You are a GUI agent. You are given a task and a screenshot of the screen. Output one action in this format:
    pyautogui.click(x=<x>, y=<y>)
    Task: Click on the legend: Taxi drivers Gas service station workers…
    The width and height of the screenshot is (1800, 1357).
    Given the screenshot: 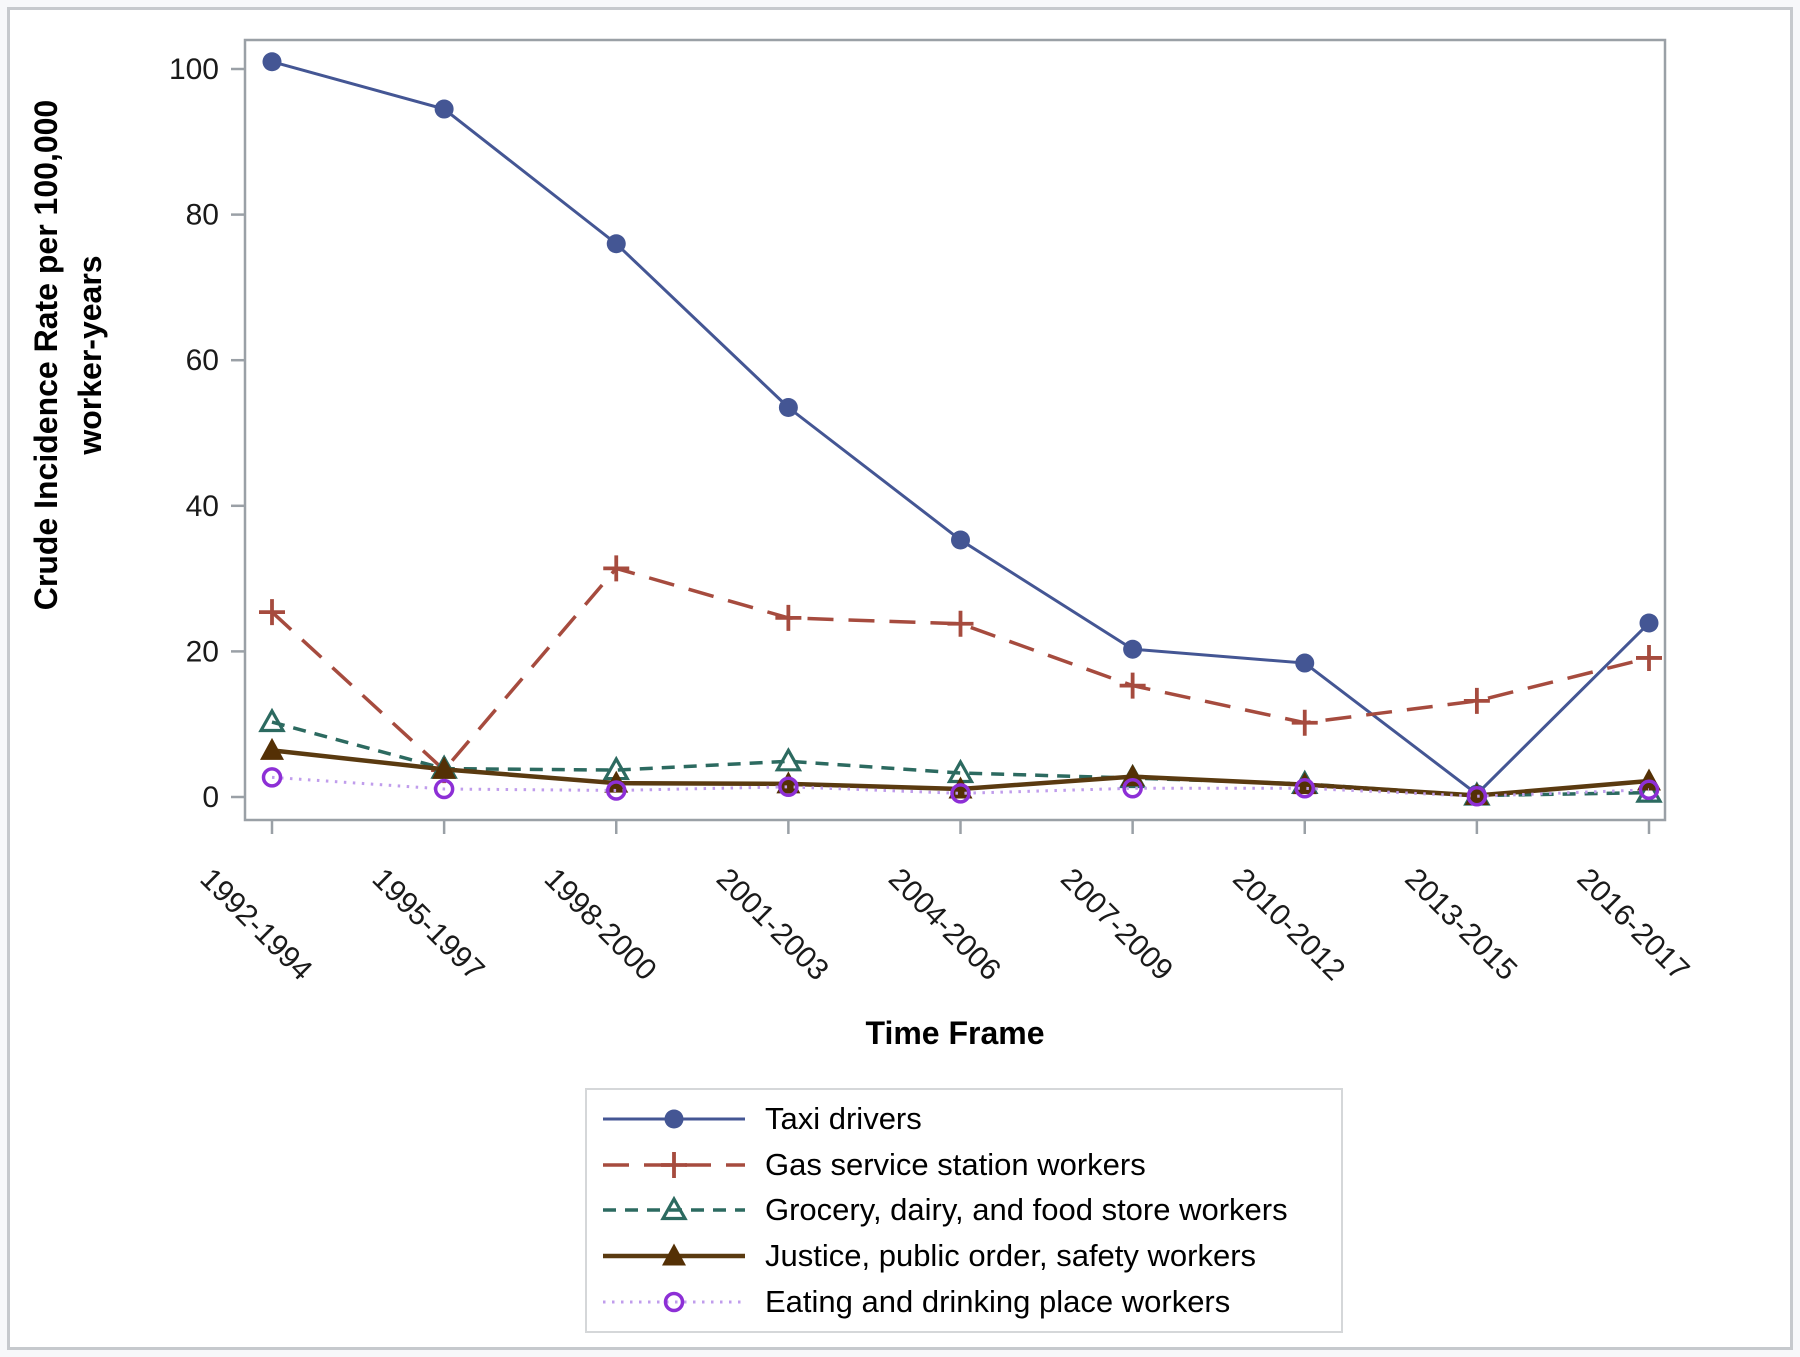 What is the action you would take?
    pyautogui.click(x=964, y=1210)
    